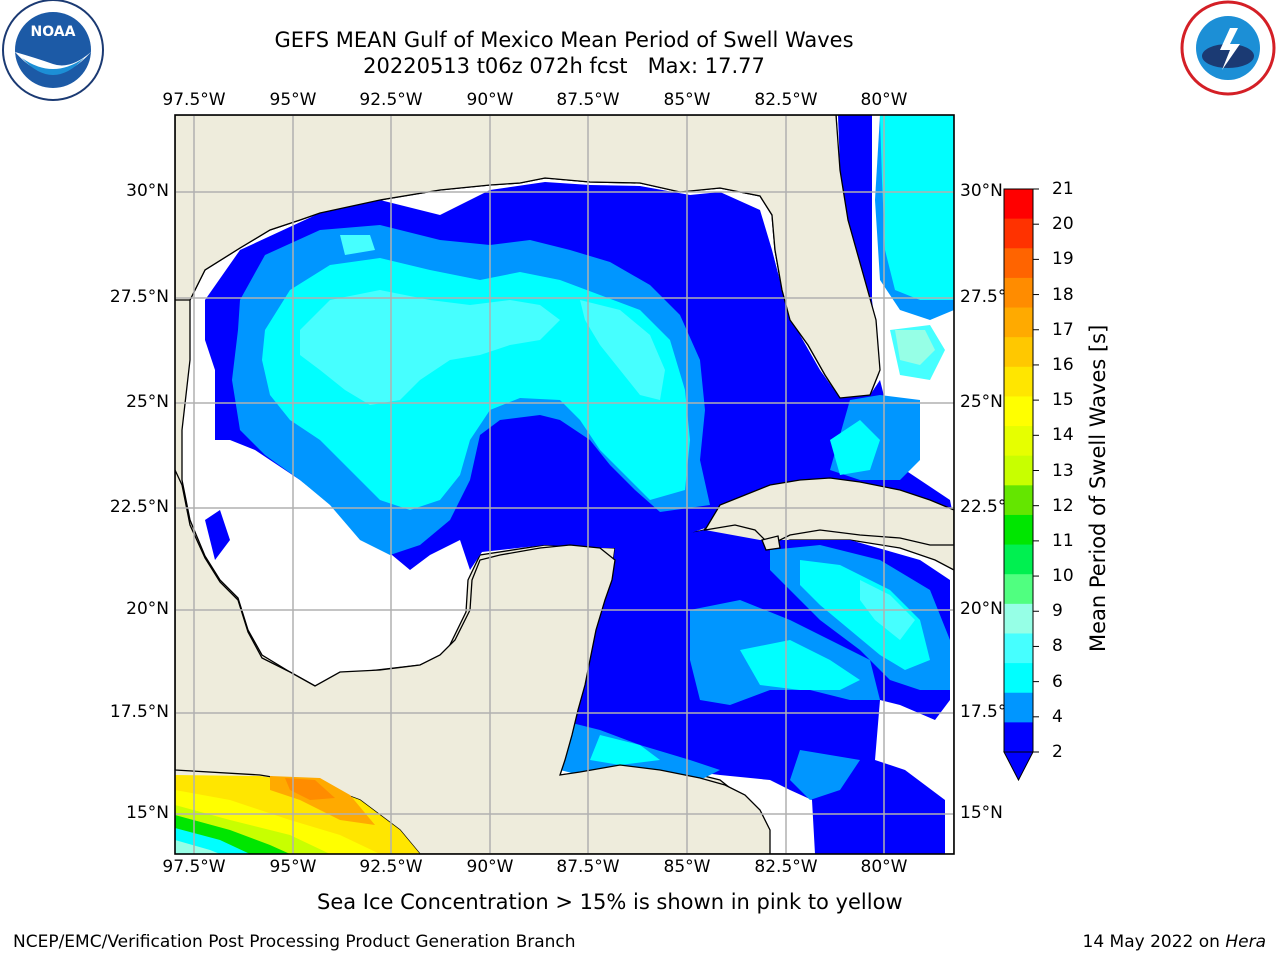  Describe the element at coordinates (1063, 400) in the screenshot. I see `colorbar-tick-label: 15` at that location.